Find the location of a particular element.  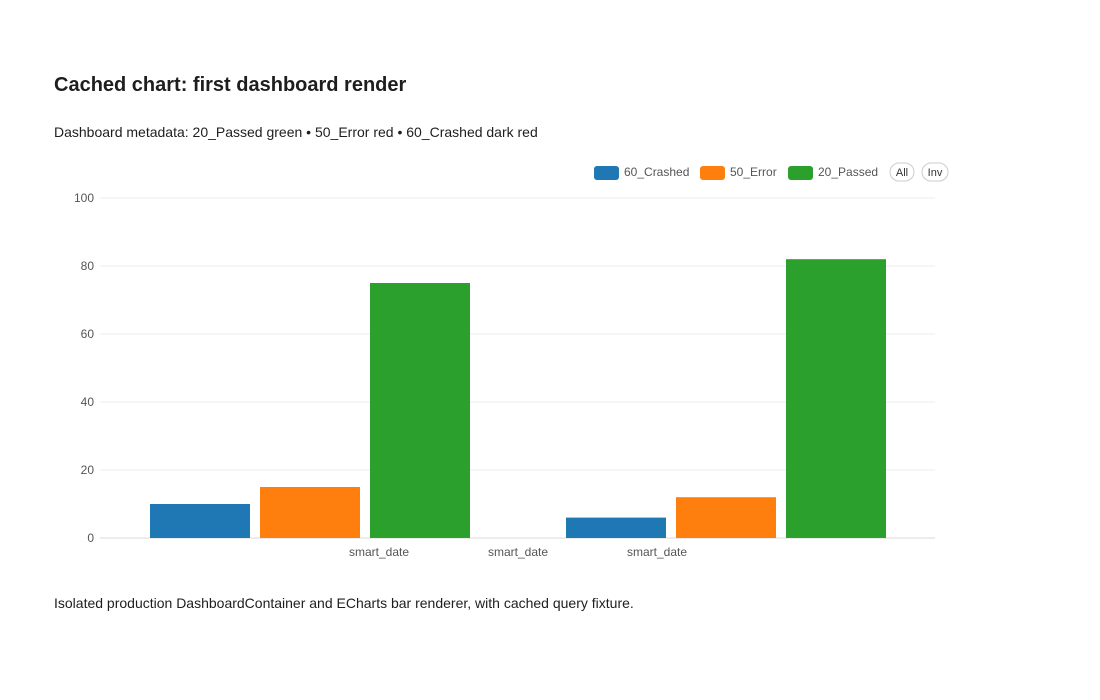

legend-all-button: All is located at coordinates (902, 172).